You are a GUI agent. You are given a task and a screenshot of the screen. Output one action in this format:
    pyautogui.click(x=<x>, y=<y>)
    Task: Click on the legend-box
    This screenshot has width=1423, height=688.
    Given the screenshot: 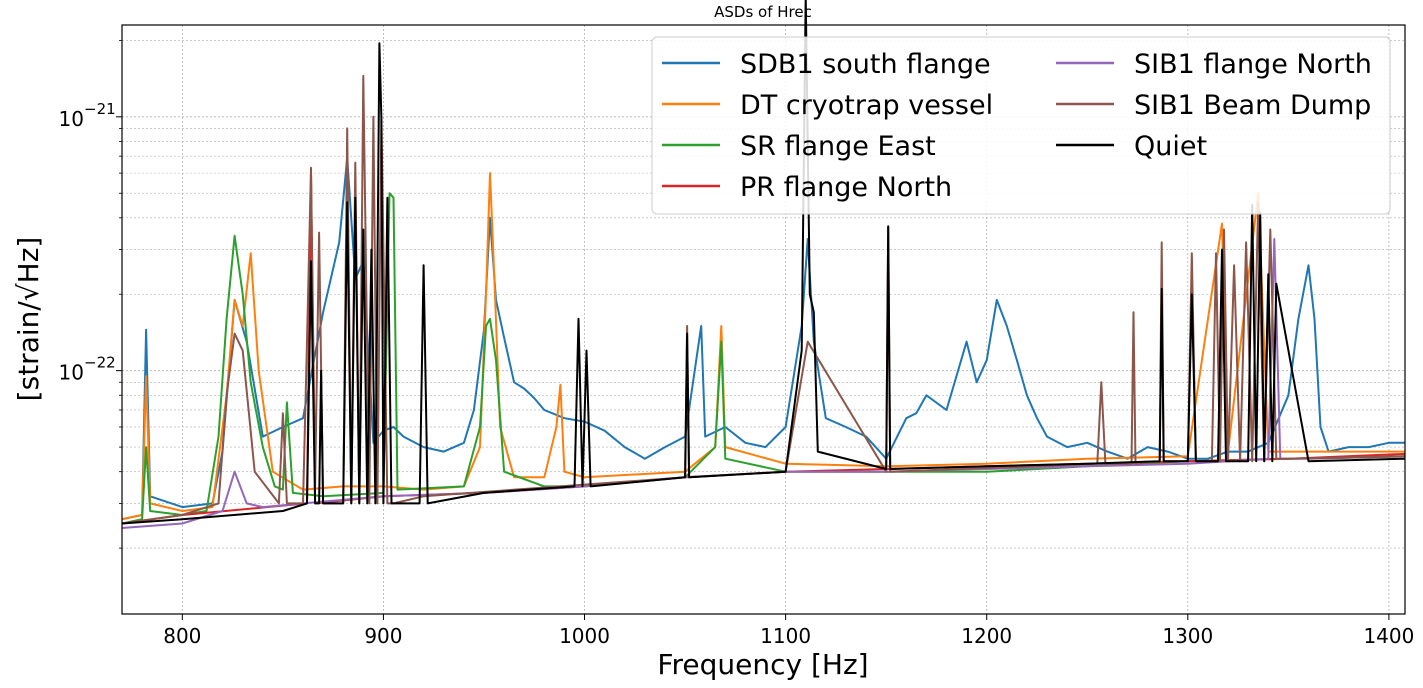 What is the action you would take?
    pyautogui.click(x=1021, y=125)
    